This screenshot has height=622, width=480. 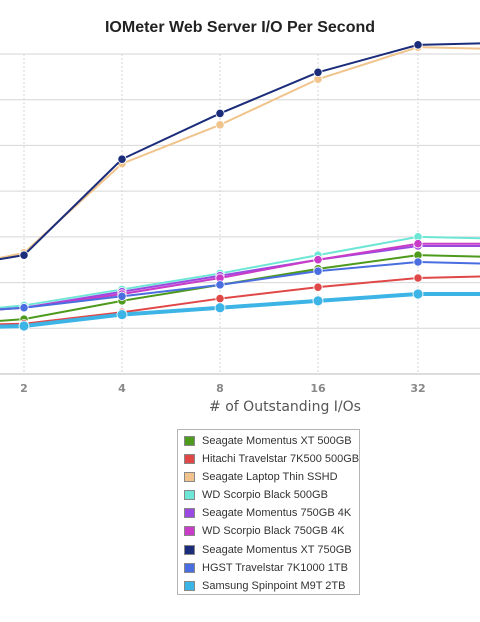 What do you see at coordinates (265, 495) in the screenshot?
I see `legend-label: WD Scorpio Black 500GB` at bounding box center [265, 495].